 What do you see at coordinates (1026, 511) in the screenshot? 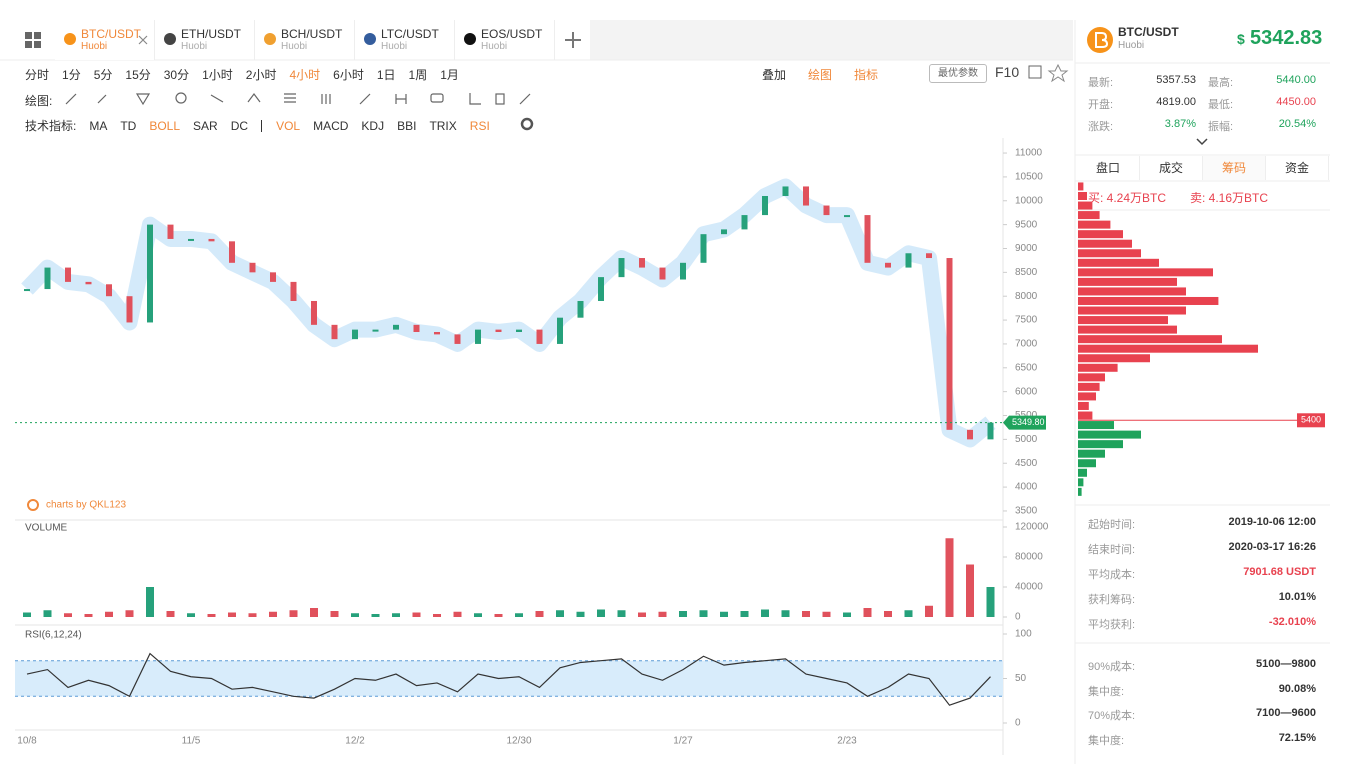
I see `y-tick-label: 3500` at bounding box center [1026, 511].